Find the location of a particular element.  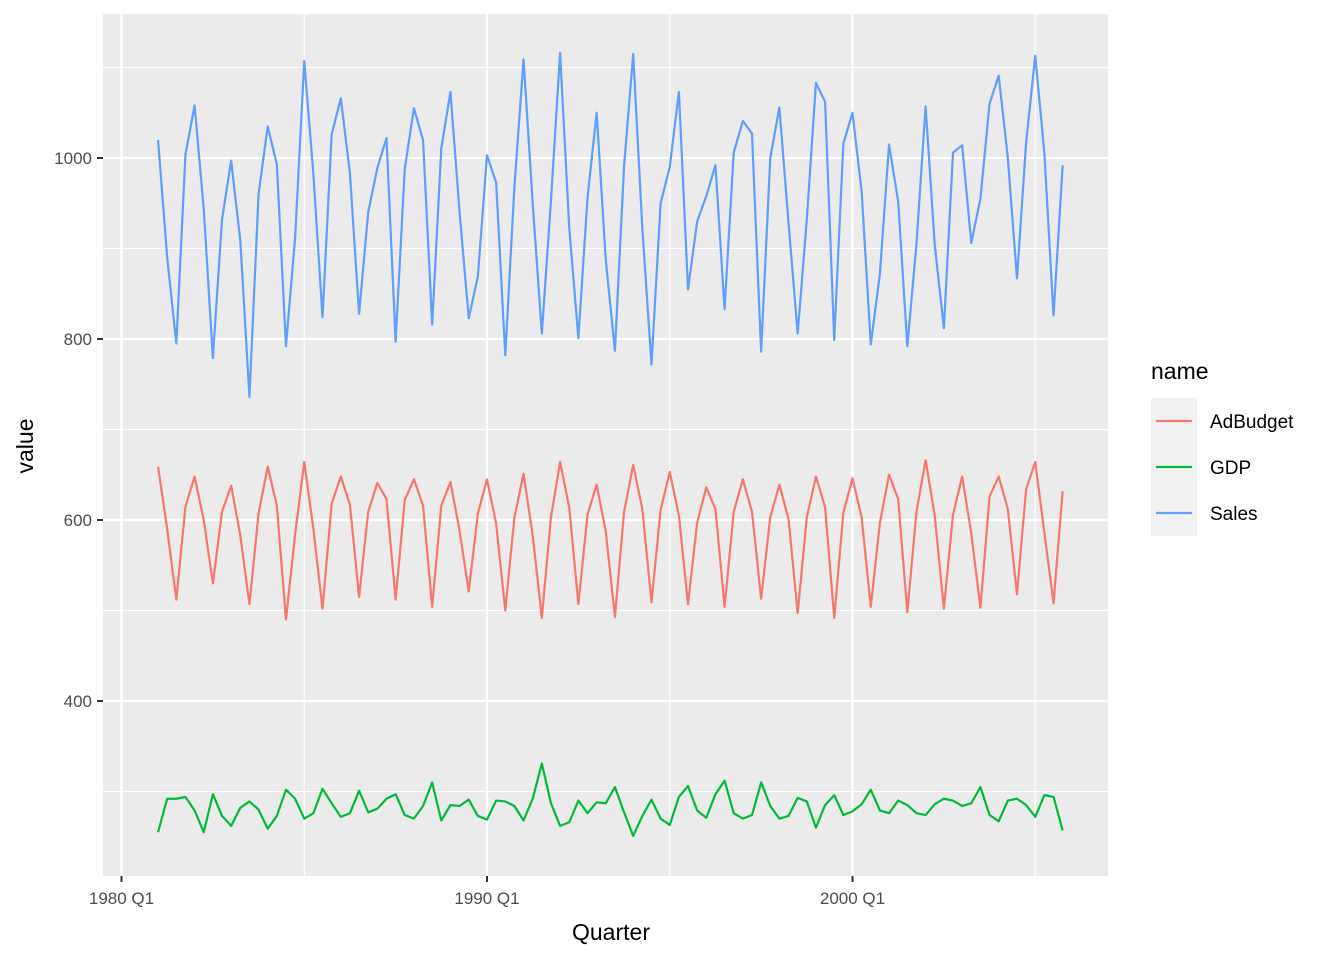

x-axis: 1980 Q1 1990 Q1 2000 Q1 is located at coordinates (487, 892).